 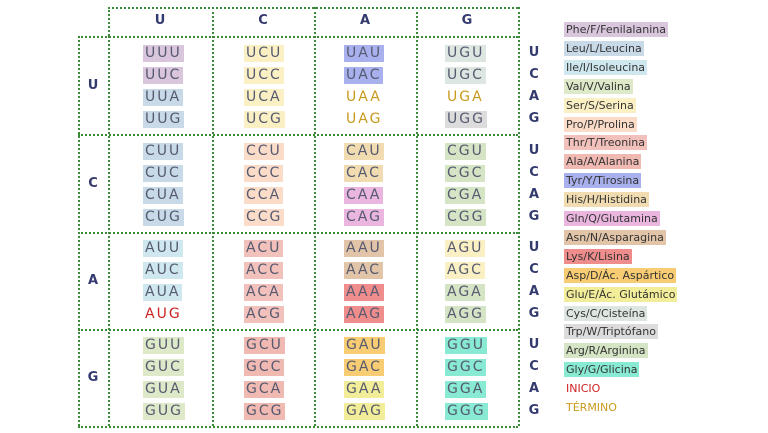 I want to click on codon-cell: CUU, so click(x=163, y=151).